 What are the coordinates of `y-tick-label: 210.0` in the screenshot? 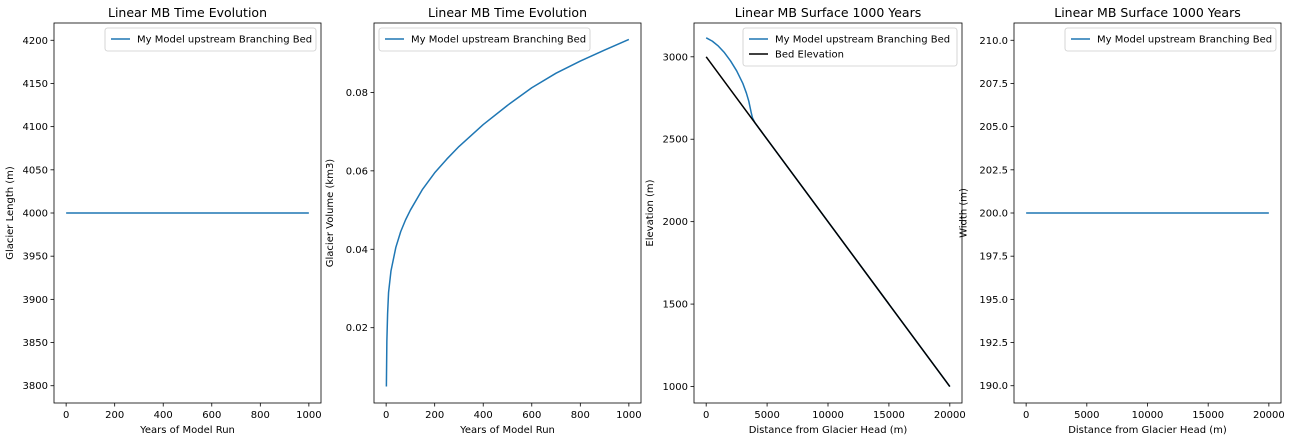 It's located at (993, 41).